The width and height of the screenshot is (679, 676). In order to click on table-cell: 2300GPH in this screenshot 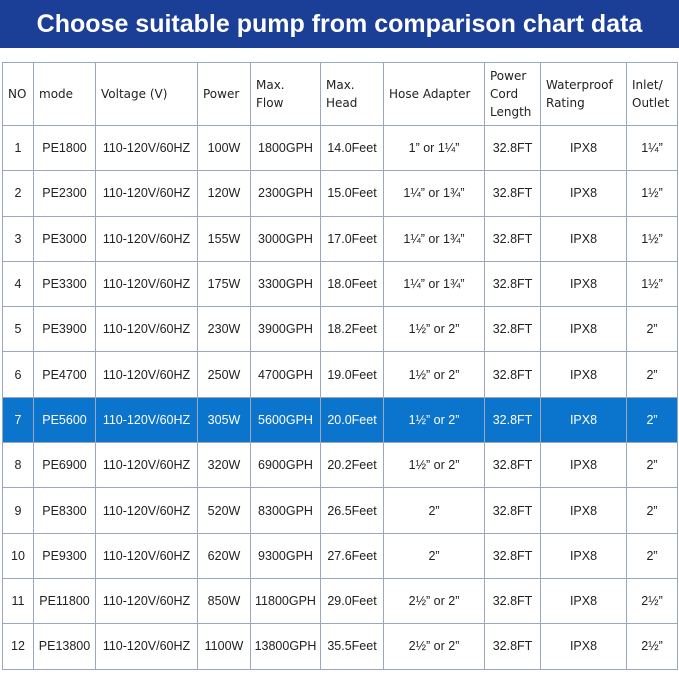, I will do `click(285, 193)`.